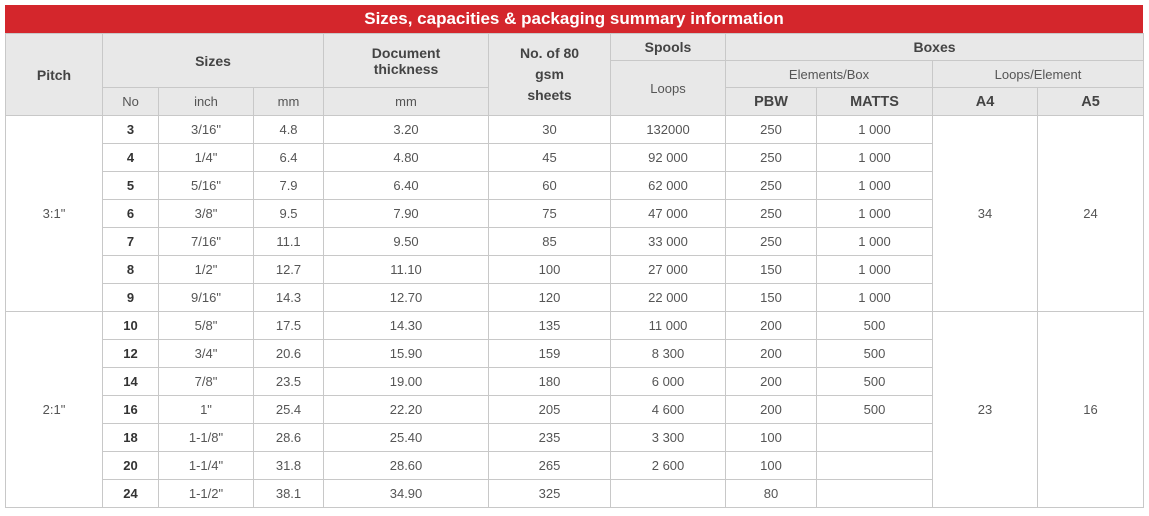  I want to click on size-mm-cell: 20.6, so click(288, 353).